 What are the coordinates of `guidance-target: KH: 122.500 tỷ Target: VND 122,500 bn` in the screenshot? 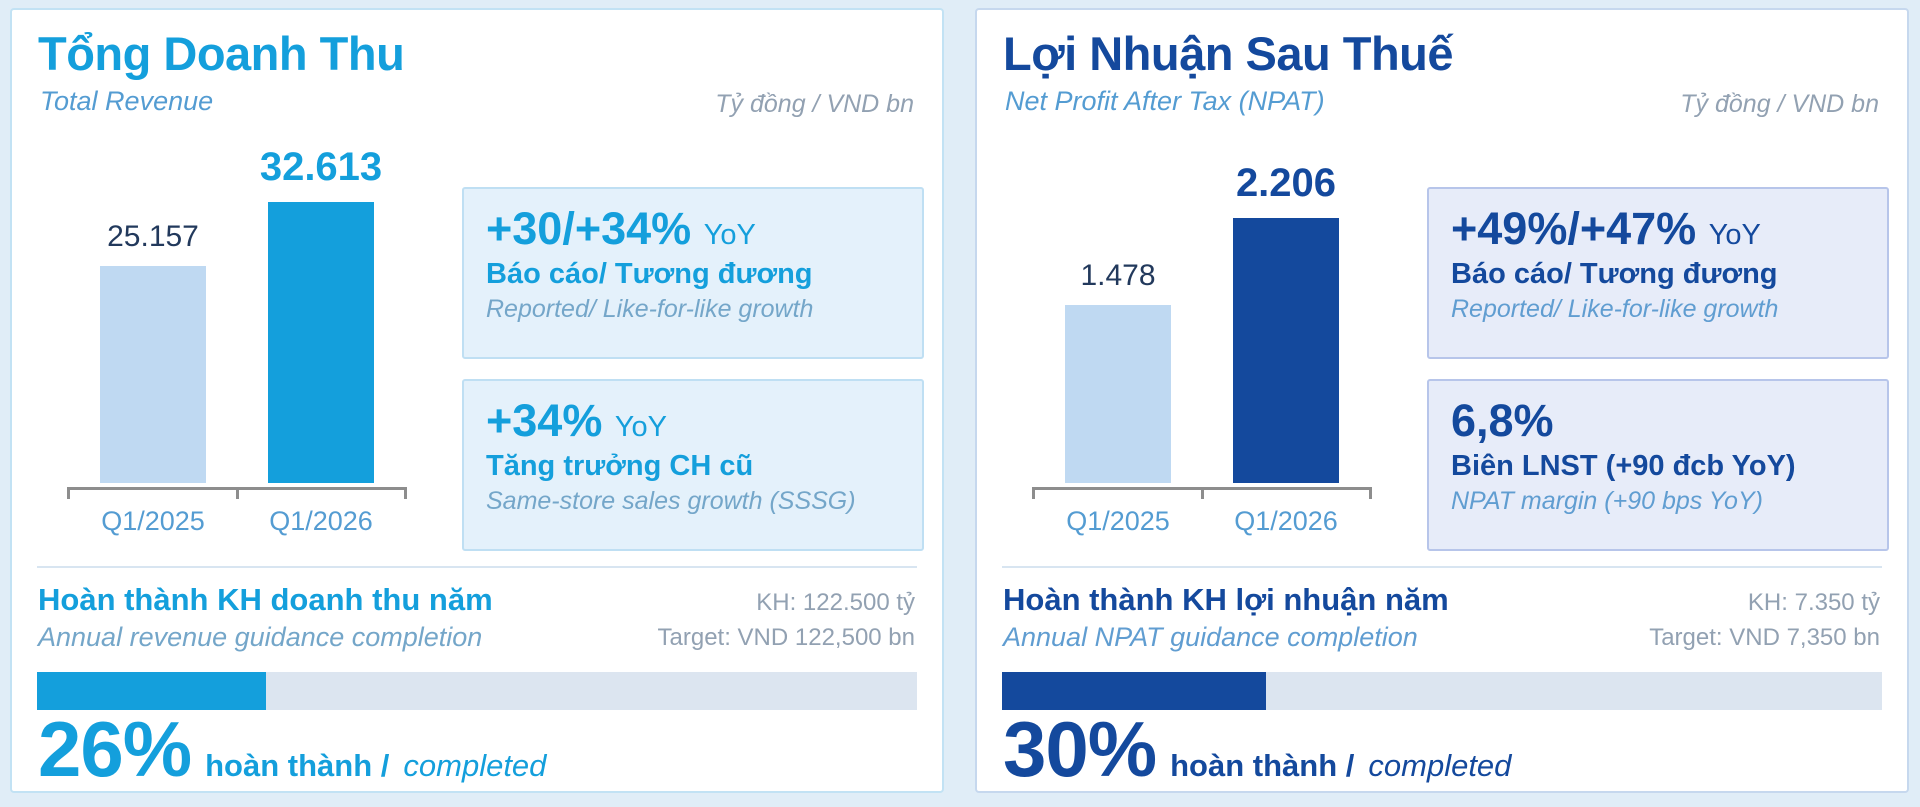 It's located at (787, 621).